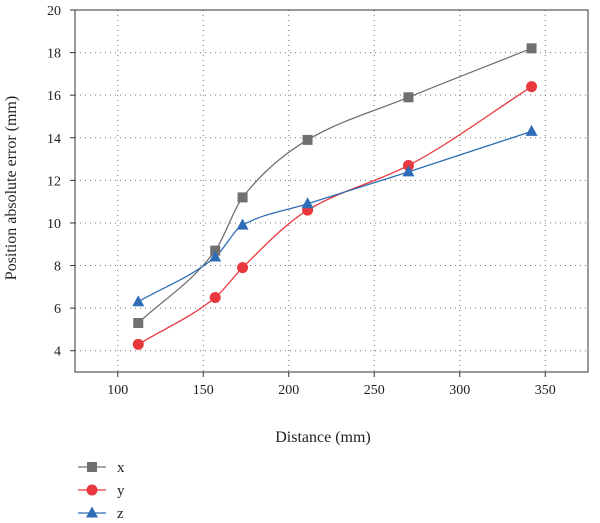 This screenshot has width=600, height=523. What do you see at coordinates (92, 512) in the screenshot?
I see `legend-marker-z` at bounding box center [92, 512].